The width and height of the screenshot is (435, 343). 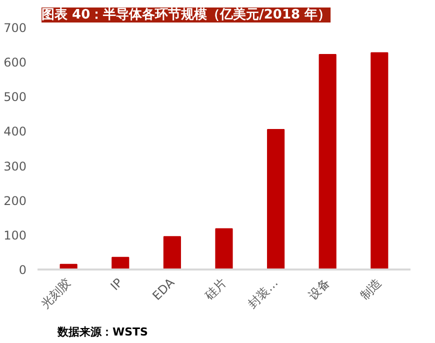 I want to click on x-tick-label: 光刻胶, so click(x=56, y=293).